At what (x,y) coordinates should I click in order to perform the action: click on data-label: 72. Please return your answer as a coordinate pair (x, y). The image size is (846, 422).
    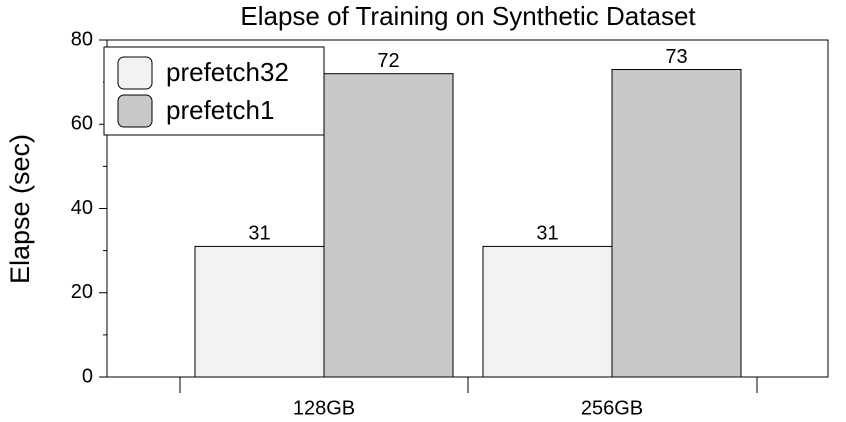
    Looking at the image, I should click on (388, 61).